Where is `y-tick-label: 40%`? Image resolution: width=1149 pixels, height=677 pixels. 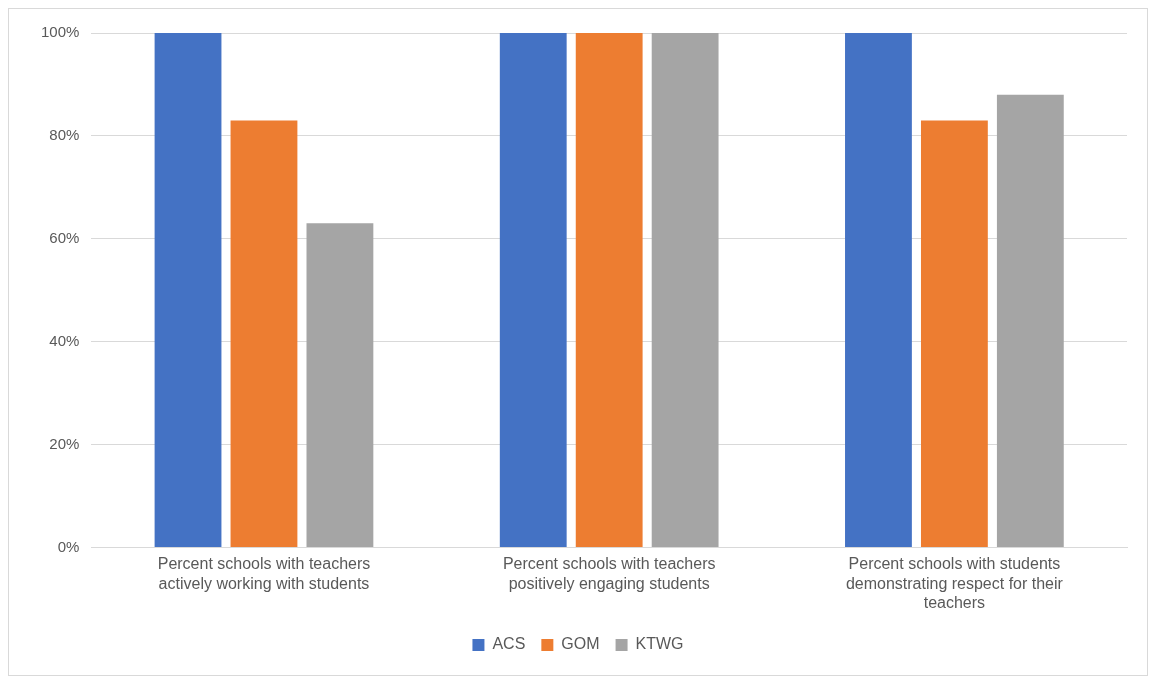 y-tick-label: 40% is located at coordinates (64, 340).